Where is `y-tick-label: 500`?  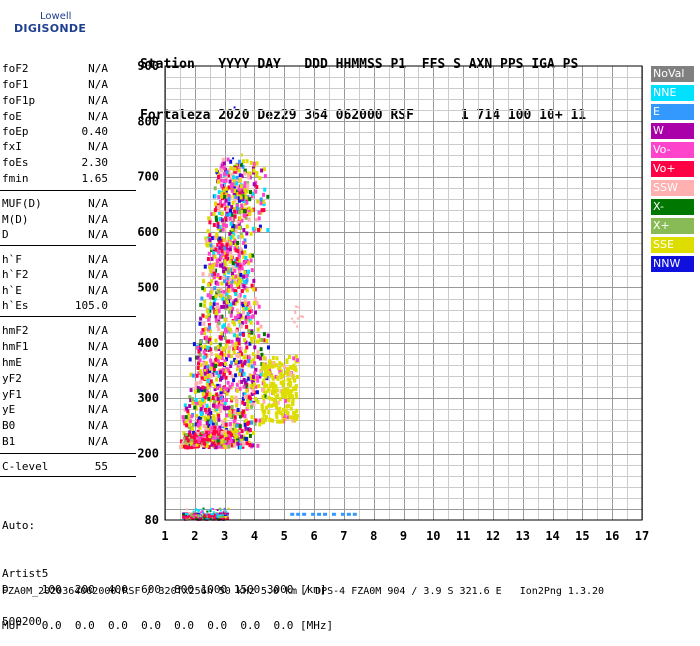 y-tick-label: 500 is located at coordinates (148, 287).